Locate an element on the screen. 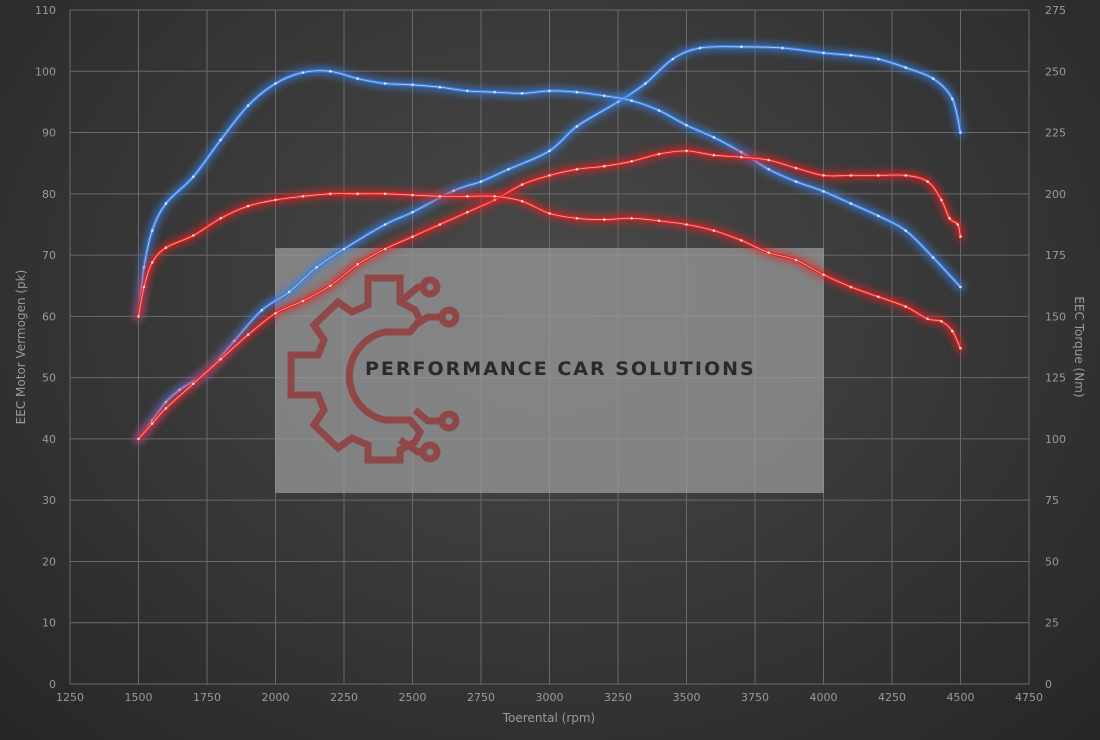 This screenshot has height=740, width=1100. right-y-tick-label: 125 is located at coordinates (1055, 378).